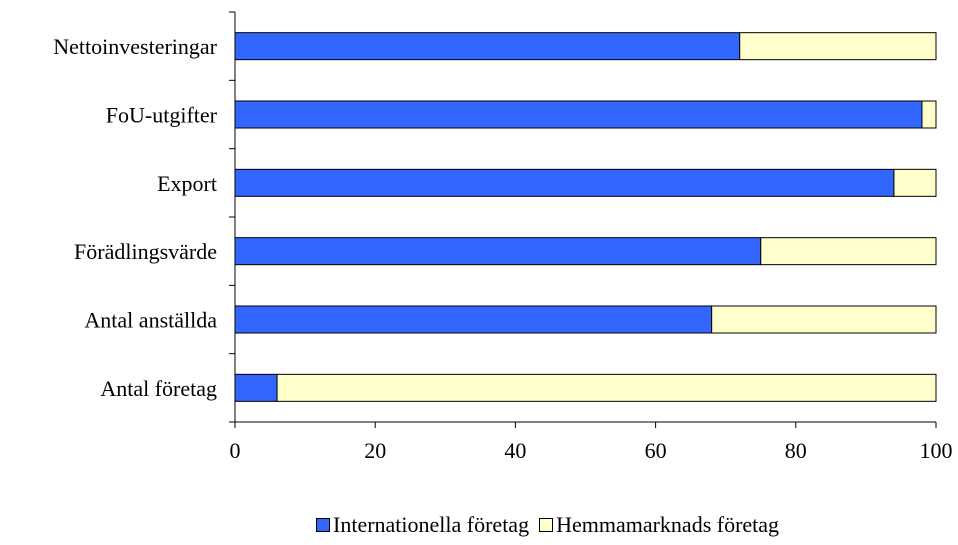 The height and width of the screenshot is (545, 958). What do you see at coordinates (135, 46) in the screenshot?
I see `category-label: Nettoinvesteringar` at bounding box center [135, 46].